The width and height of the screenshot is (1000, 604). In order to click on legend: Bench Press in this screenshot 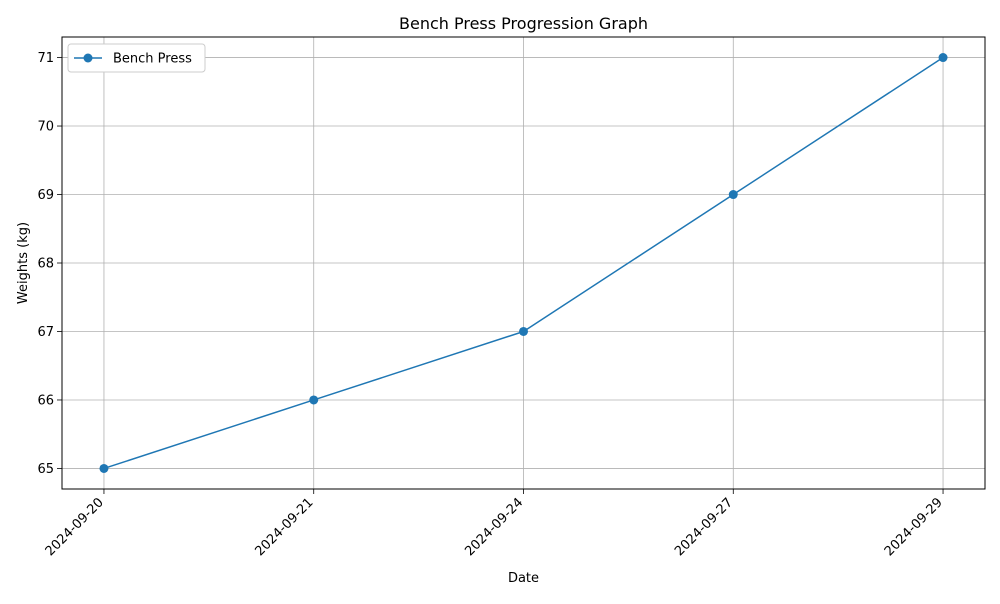, I will do `click(136, 58)`.